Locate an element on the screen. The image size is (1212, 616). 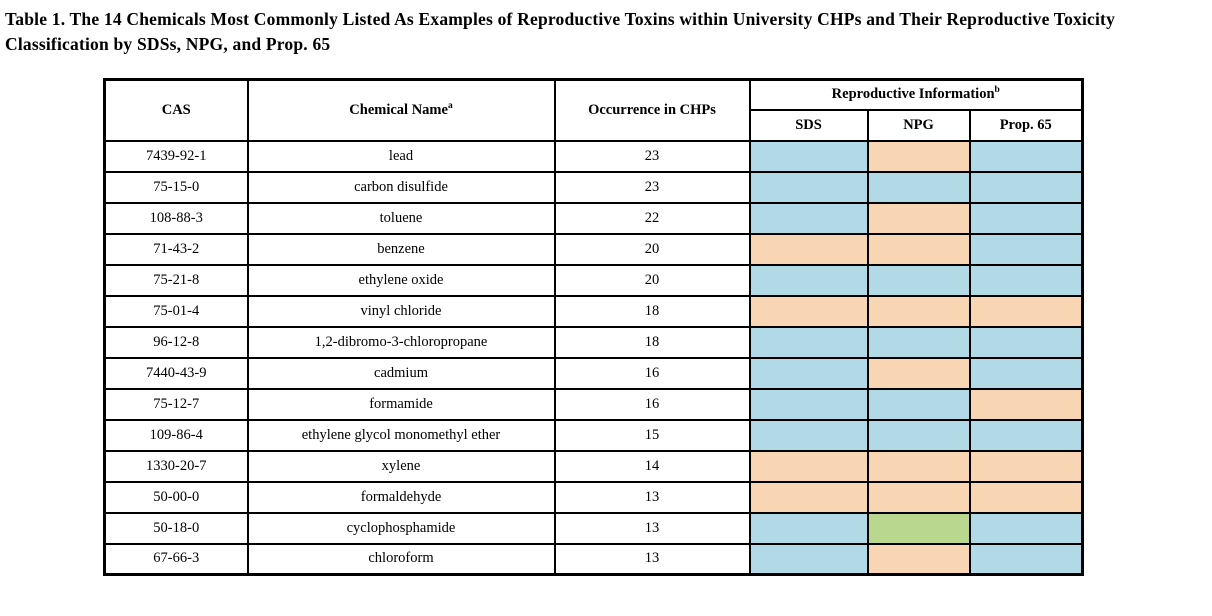
chemical-name-cell: formaldehyde is located at coordinates (401, 497).